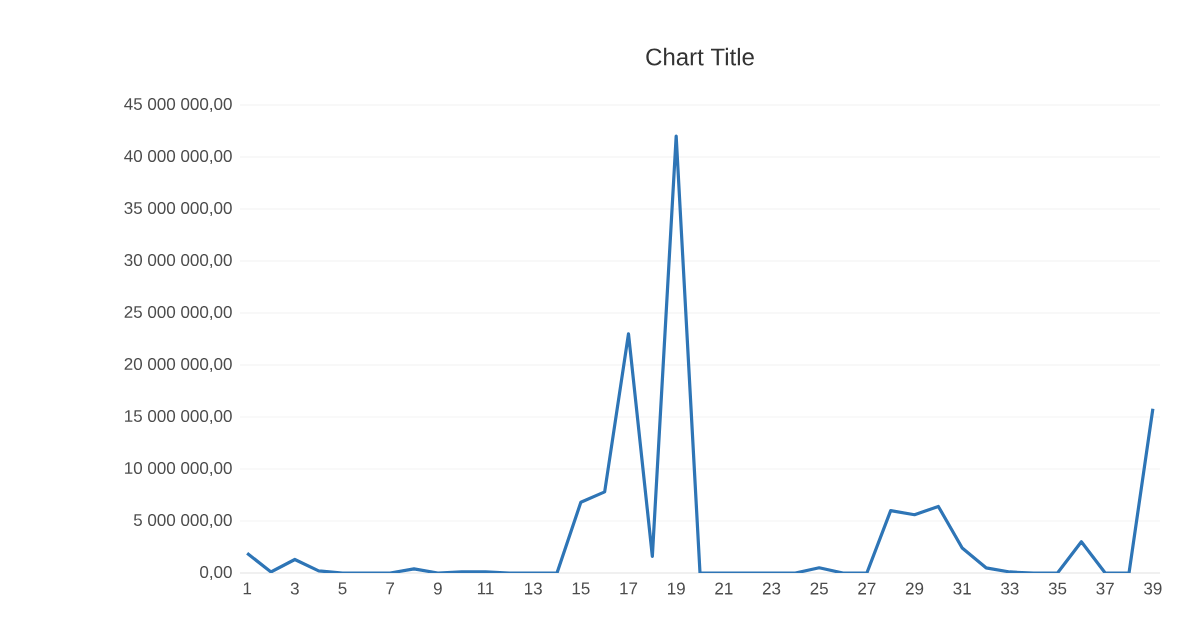 The height and width of the screenshot is (635, 1196). What do you see at coordinates (247, 588) in the screenshot?
I see `x-tick-label: 1` at bounding box center [247, 588].